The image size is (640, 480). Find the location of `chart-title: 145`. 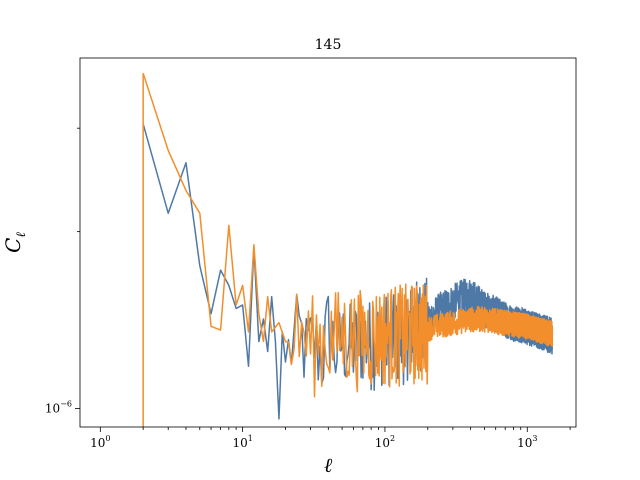

chart-title: 145 is located at coordinates (328, 45).